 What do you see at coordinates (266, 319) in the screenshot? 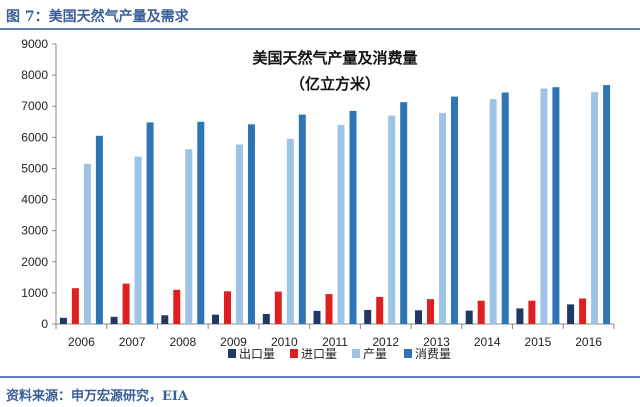
I see `bar-0-2010` at bounding box center [266, 319].